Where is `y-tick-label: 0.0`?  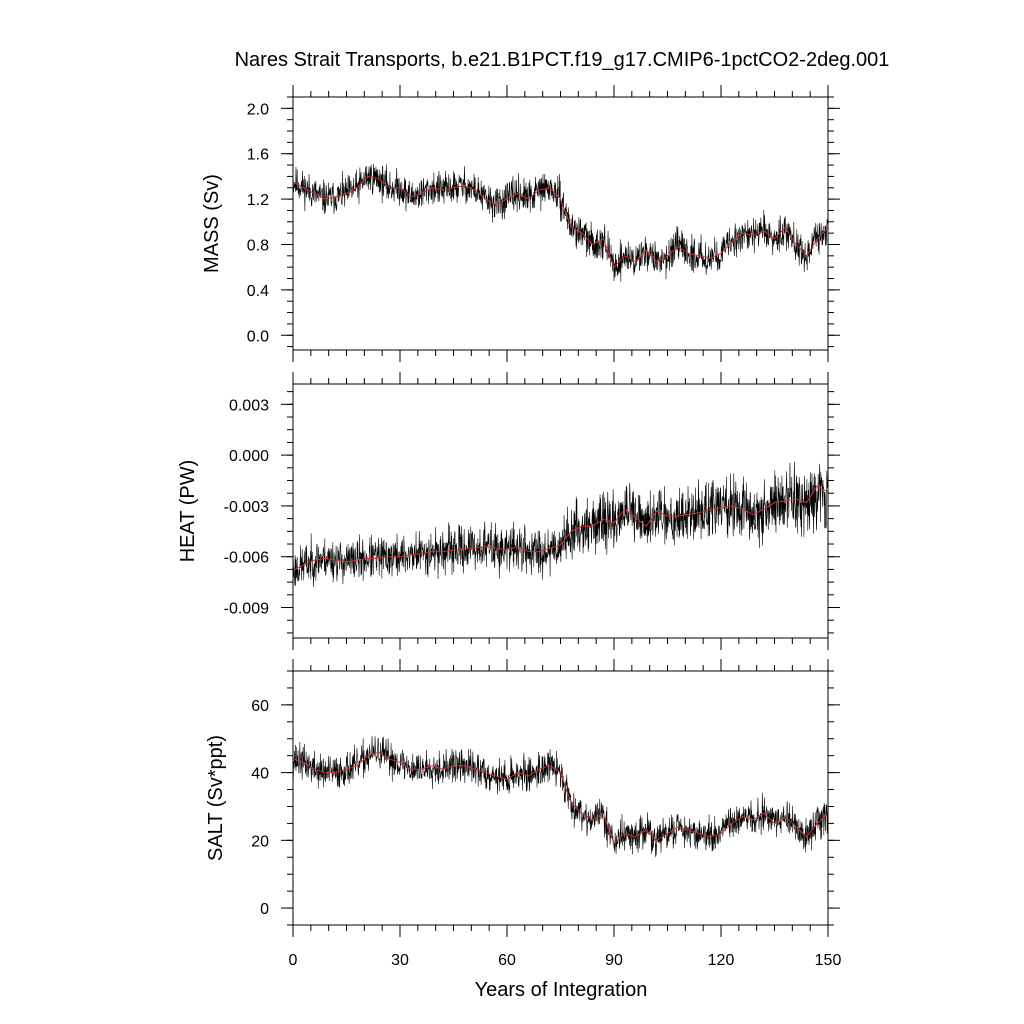 y-tick-label: 0.0 is located at coordinates (258, 336).